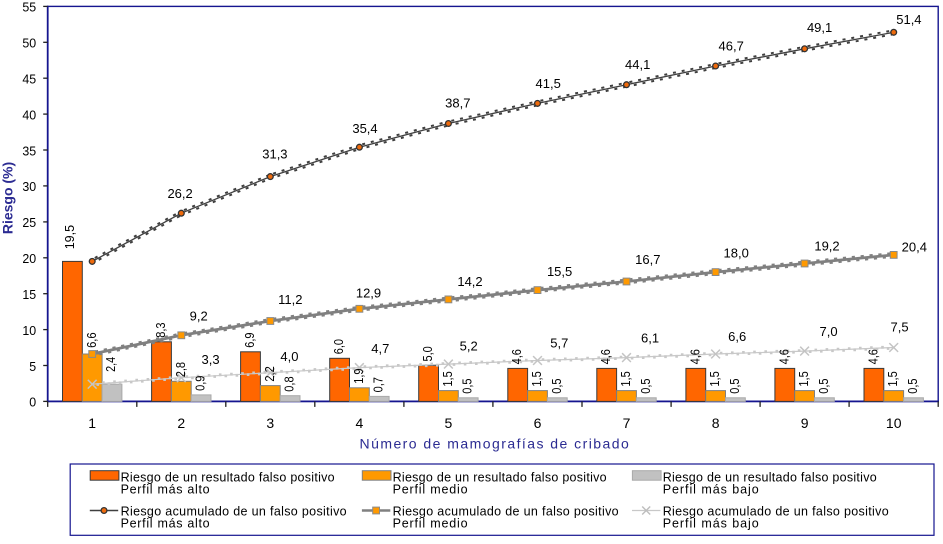  Describe the element at coordinates (249, 340) in the screenshot. I see `svg-text: 6,9` at that location.